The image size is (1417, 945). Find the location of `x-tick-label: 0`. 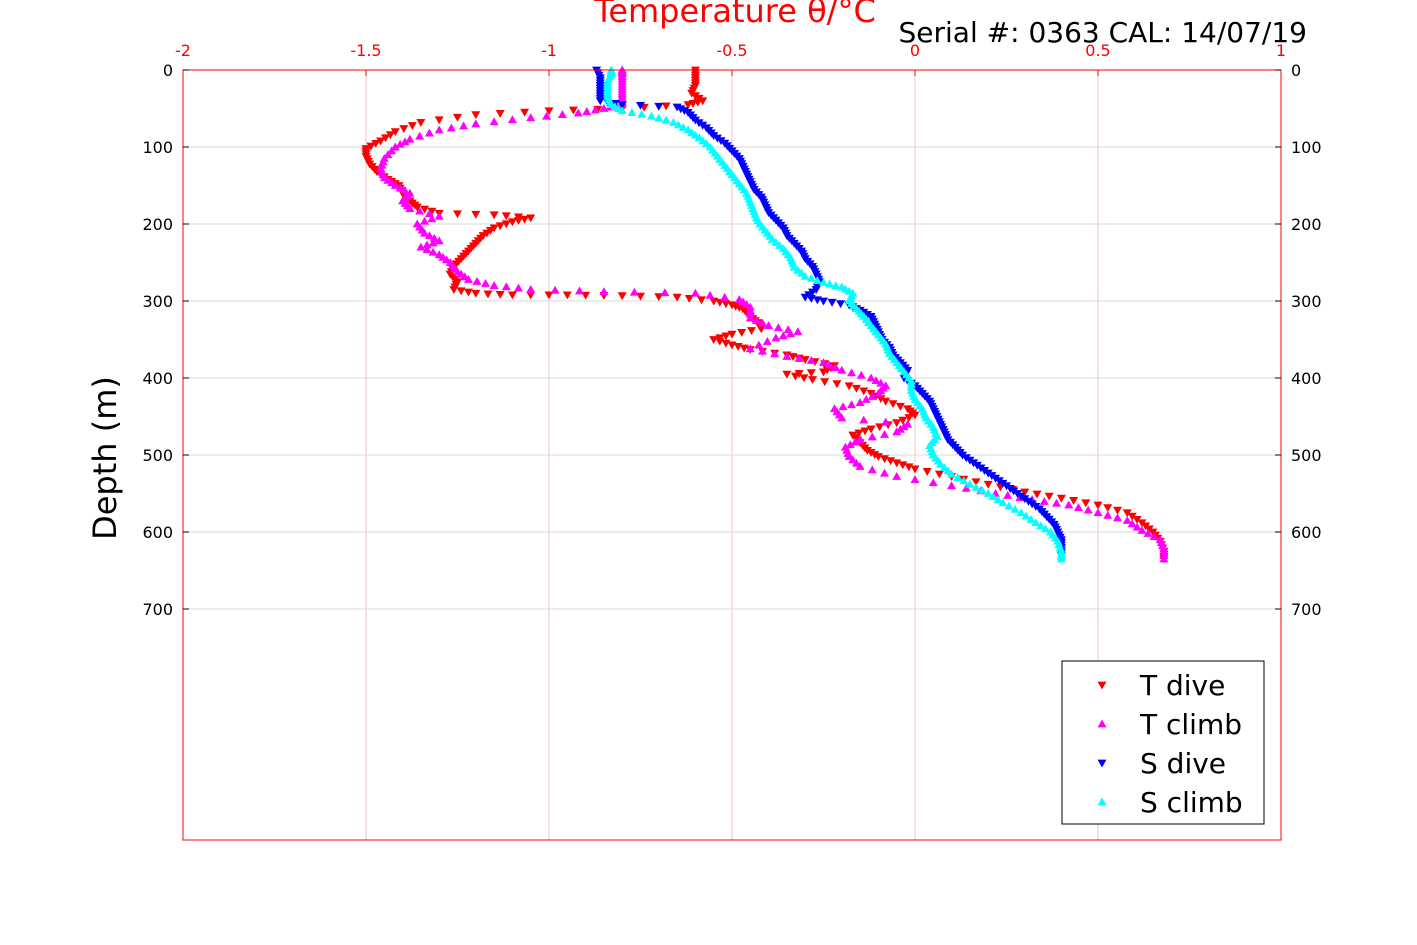

x-tick-label: 0 is located at coordinates (915, 50).